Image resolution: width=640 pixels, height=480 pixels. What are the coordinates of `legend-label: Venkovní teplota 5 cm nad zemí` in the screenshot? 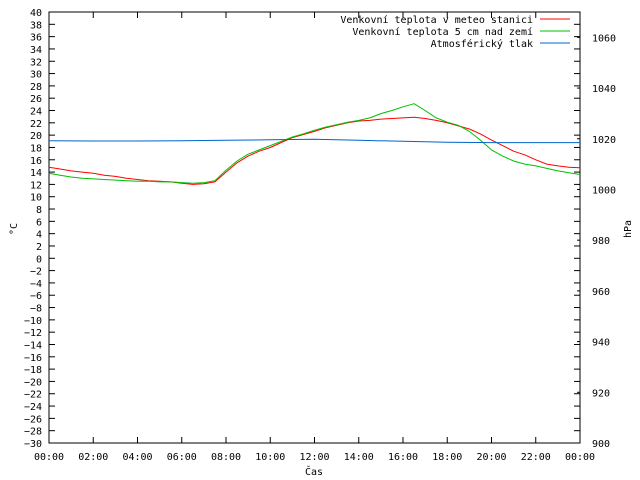 It's located at (442, 32).